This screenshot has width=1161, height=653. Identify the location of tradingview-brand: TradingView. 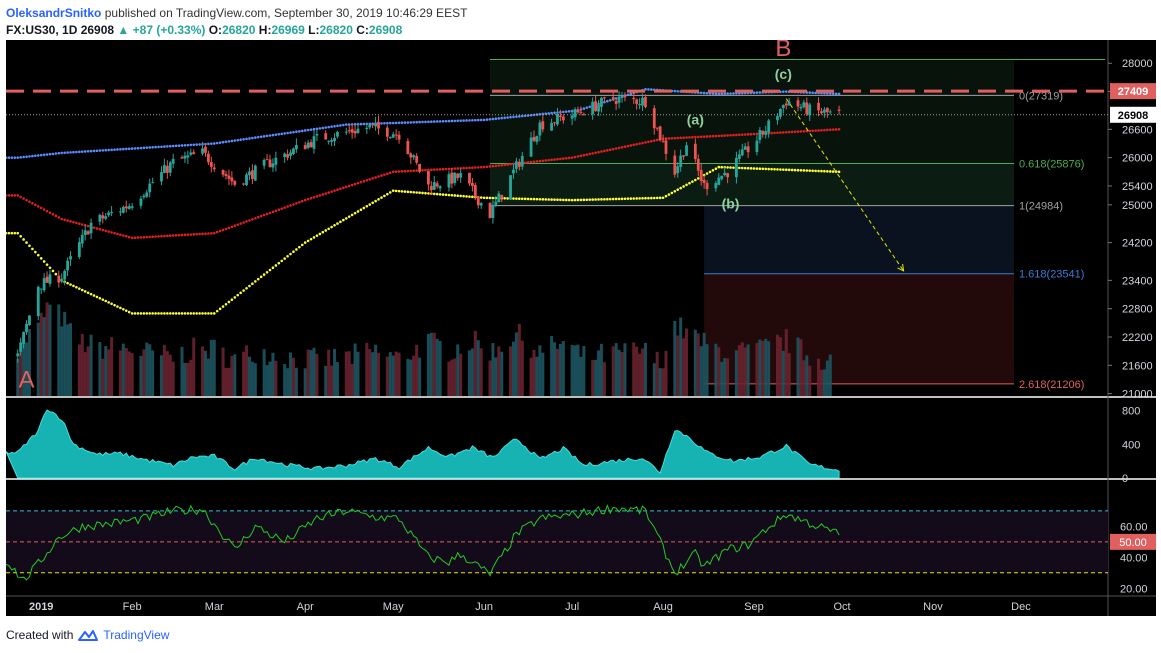
(136, 635).